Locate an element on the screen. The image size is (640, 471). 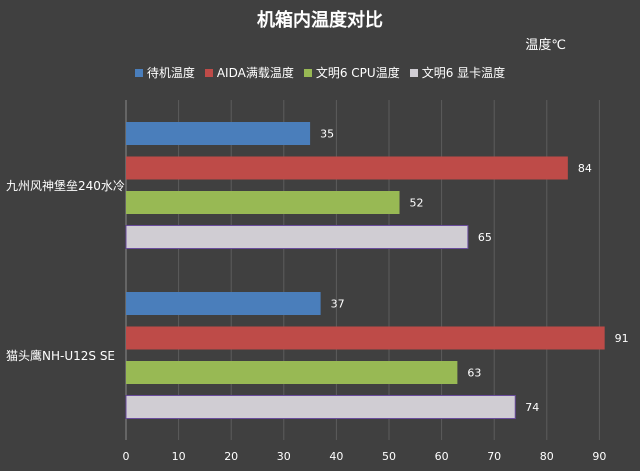
x-tick-label-70: 70 is located at coordinates (494, 456).